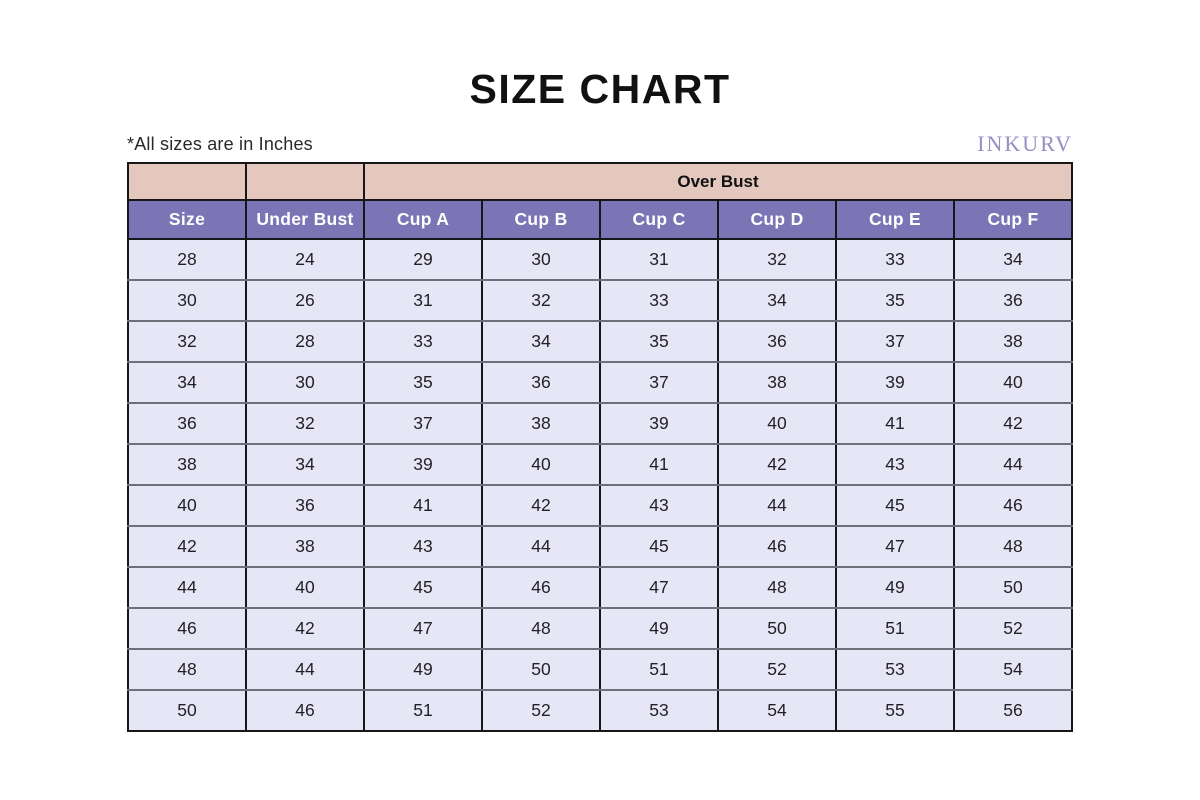 The height and width of the screenshot is (800, 1200). Describe the element at coordinates (600, 144) in the screenshot. I see `meta-row: *All sizes are in Inches INKURV` at that location.